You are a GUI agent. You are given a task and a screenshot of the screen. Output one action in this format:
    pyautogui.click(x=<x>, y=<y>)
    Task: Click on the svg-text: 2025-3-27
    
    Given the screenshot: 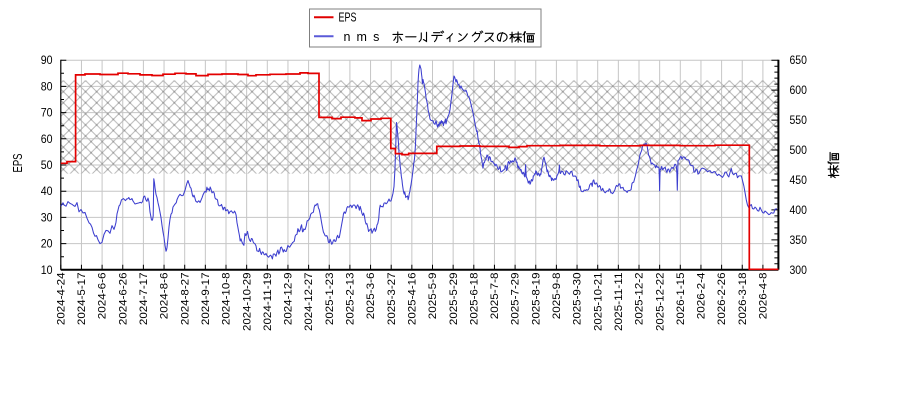 What is the action you would take?
    pyautogui.click(x=392, y=299)
    